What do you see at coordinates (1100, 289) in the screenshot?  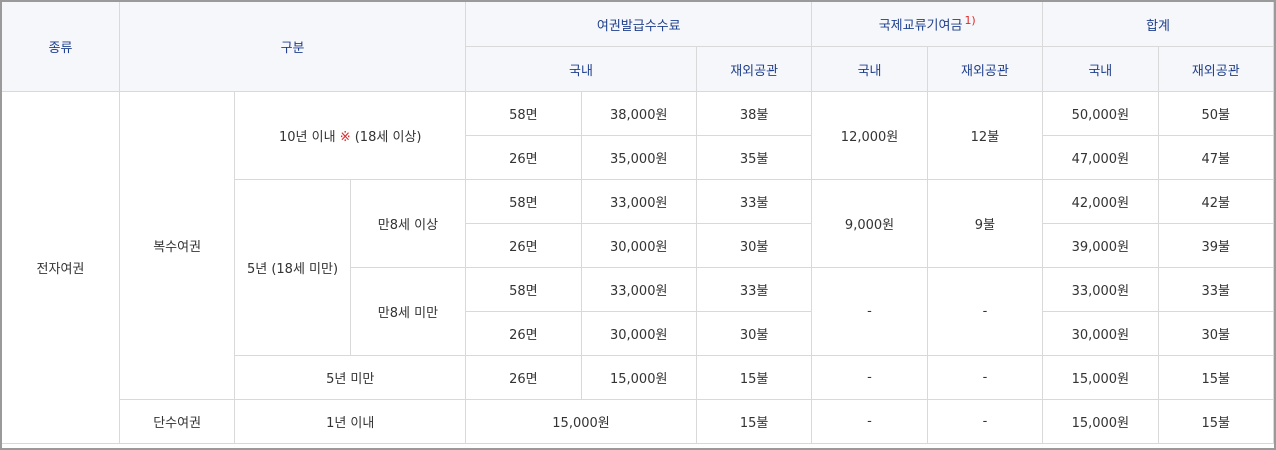 I see `cell-total-domestic: 33,000원` at bounding box center [1100, 289].